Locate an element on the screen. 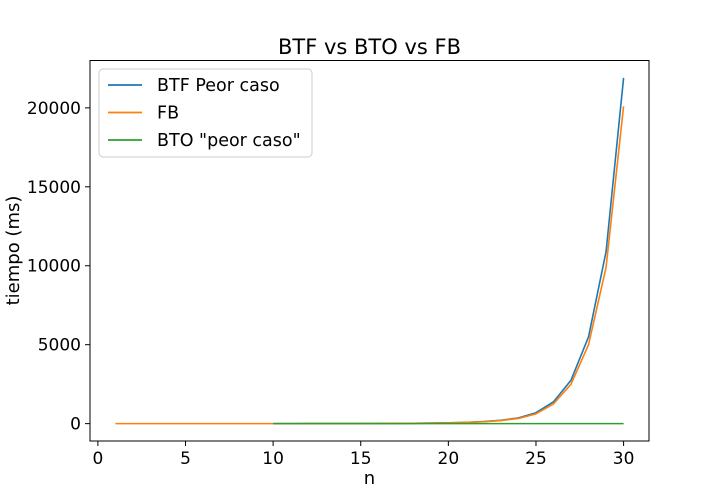 The image size is (720, 504). x-tick-label: 25 is located at coordinates (536, 459).